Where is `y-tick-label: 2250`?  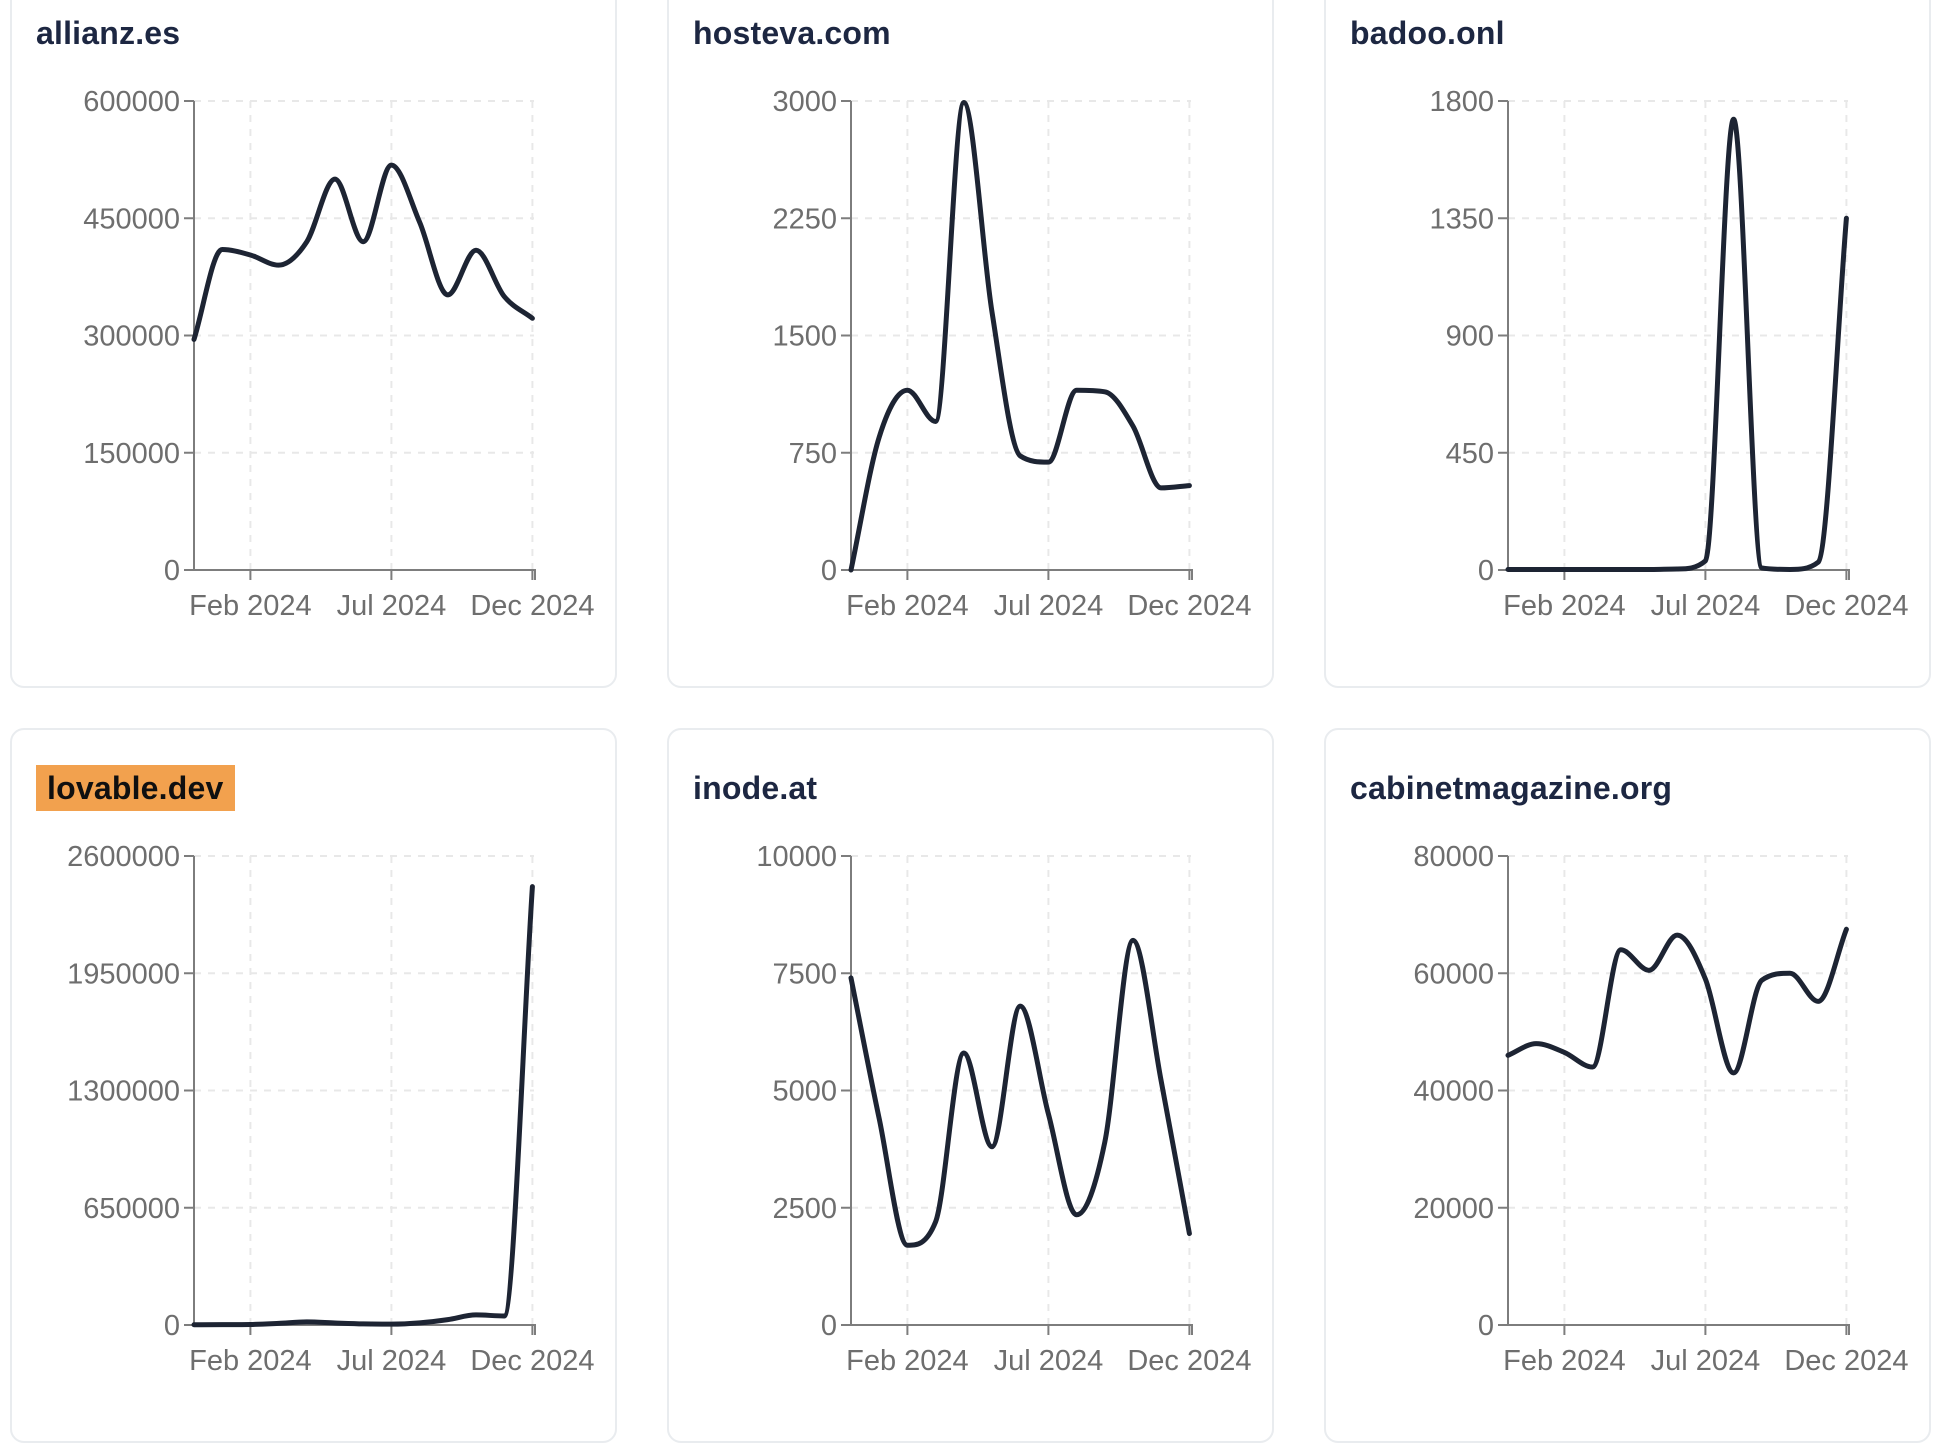
y-tick-label: 2250 is located at coordinates (804, 219).